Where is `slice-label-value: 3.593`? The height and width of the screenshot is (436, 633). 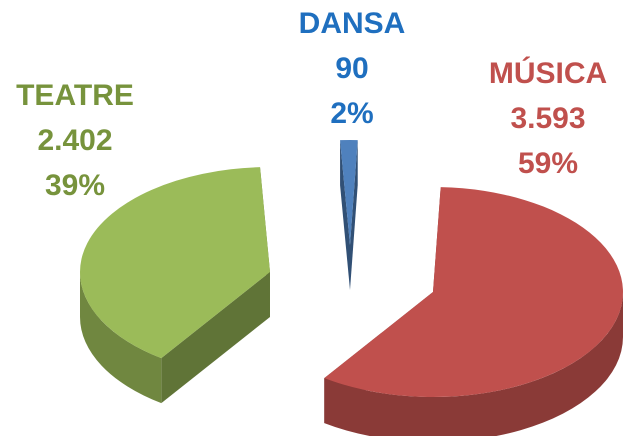
slice-label-value: 3.593 is located at coordinates (547, 118).